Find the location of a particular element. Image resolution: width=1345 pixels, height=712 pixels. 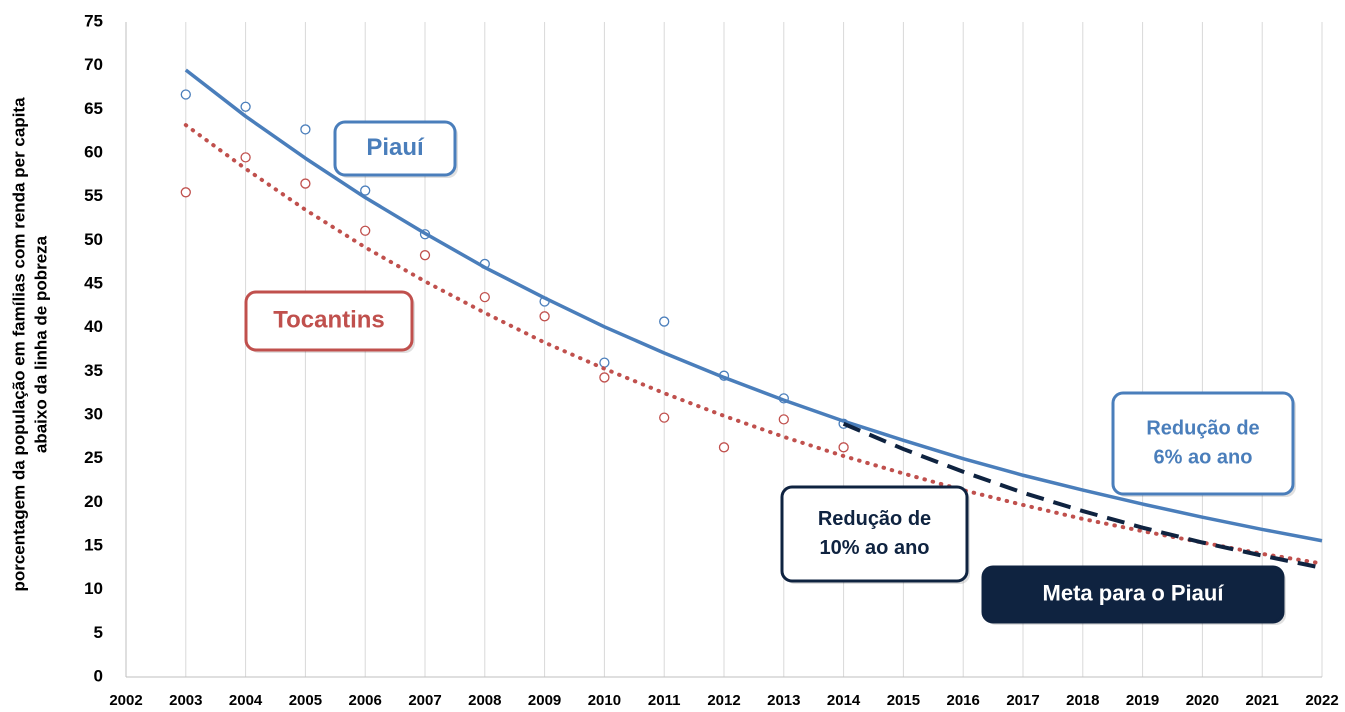

annotation-text: 6% ao ano is located at coordinates (1203, 457).